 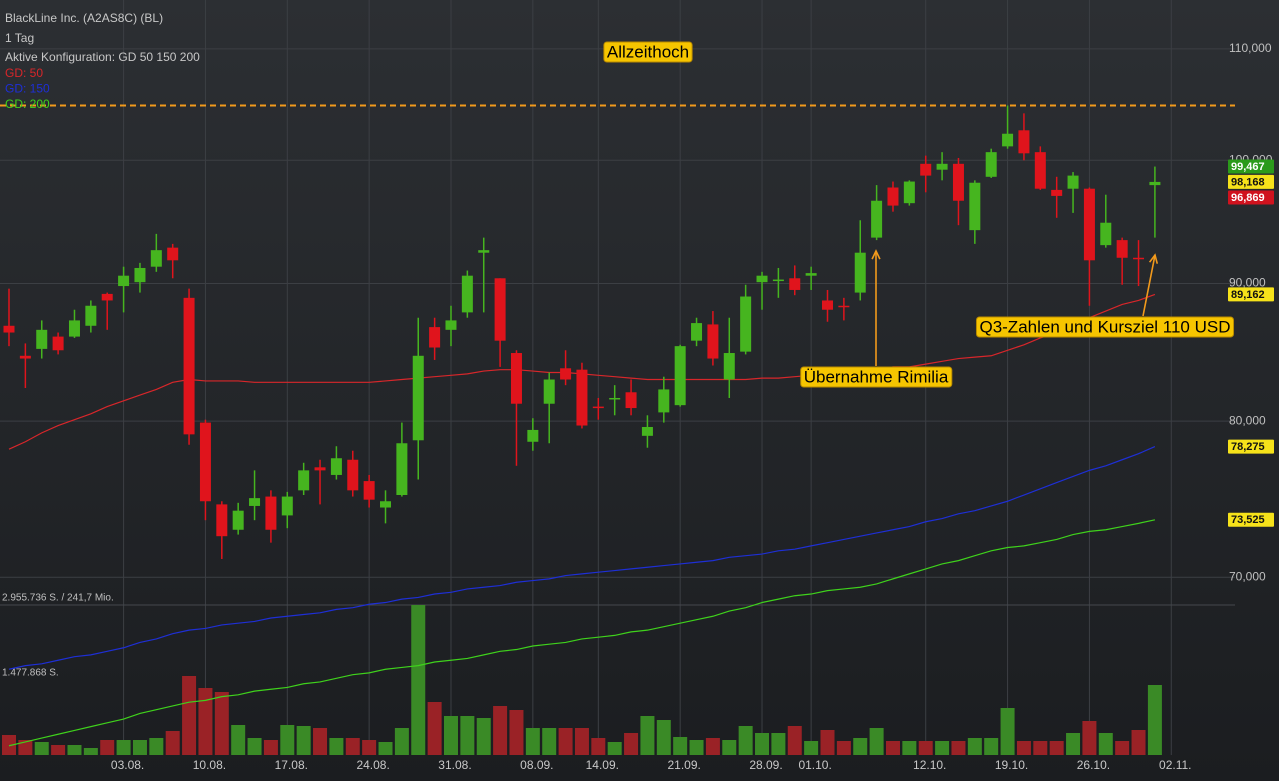 I want to click on volume-tick-label: 1.477.868 S., so click(x=30, y=673).